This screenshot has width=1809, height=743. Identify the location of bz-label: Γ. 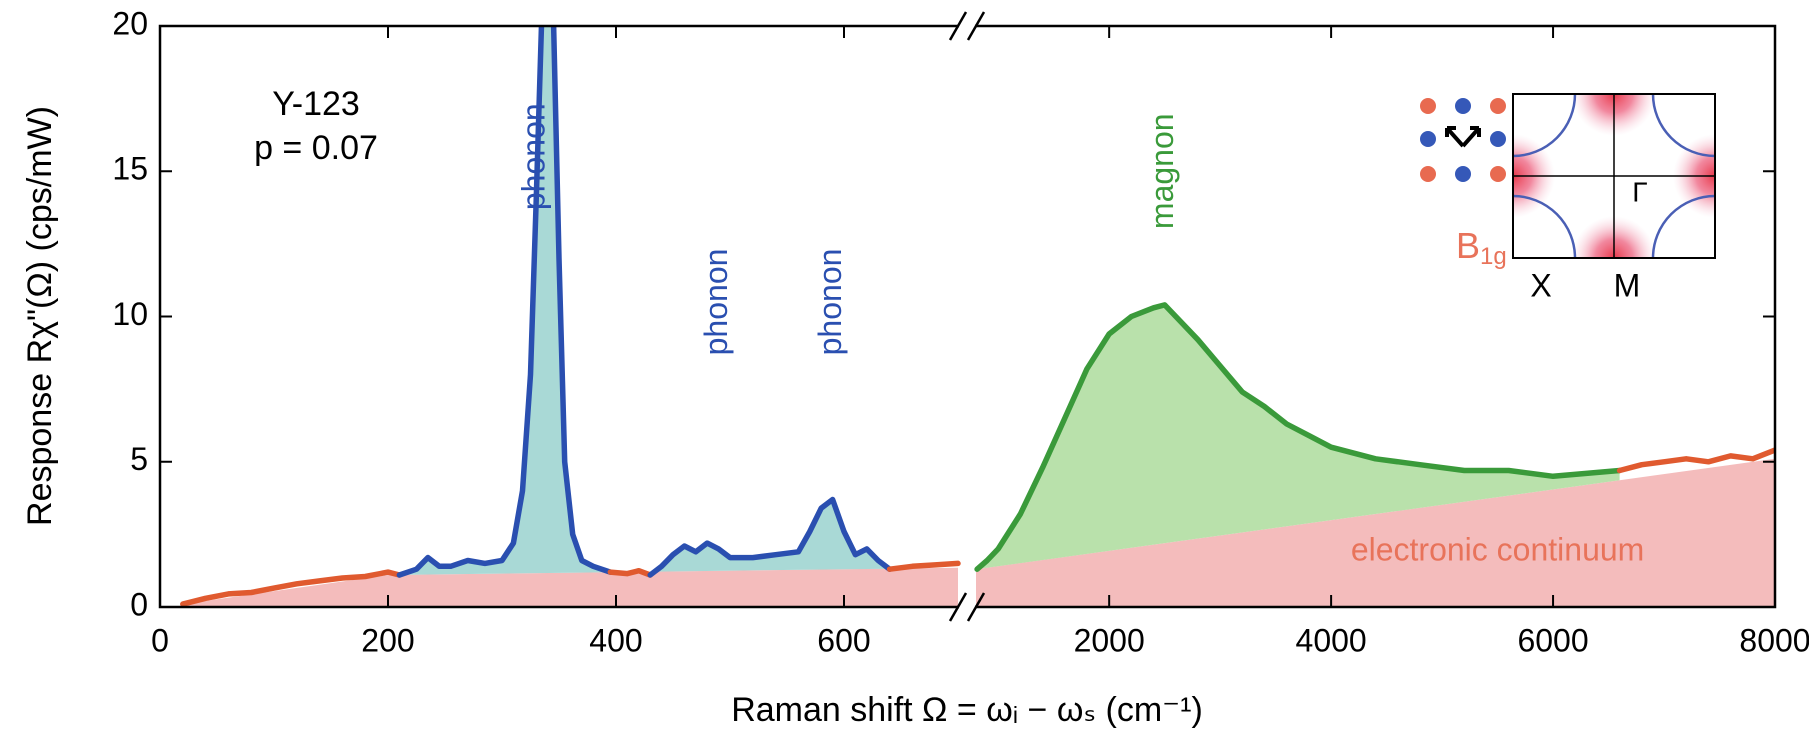
(1639, 191).